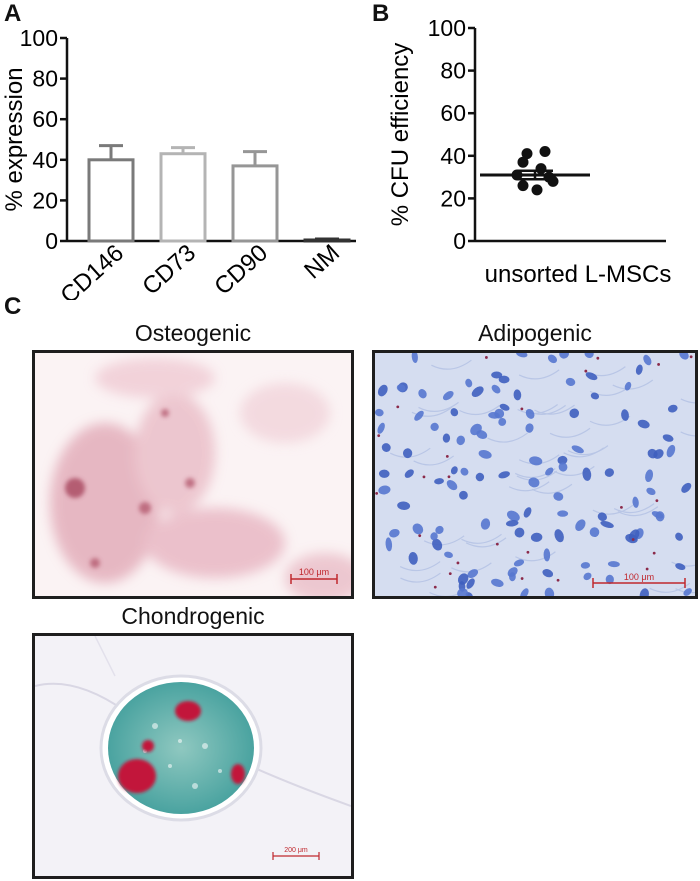 This screenshot has height=881, width=700. I want to click on x-tick-label-cd73: CD73, so click(169, 269).